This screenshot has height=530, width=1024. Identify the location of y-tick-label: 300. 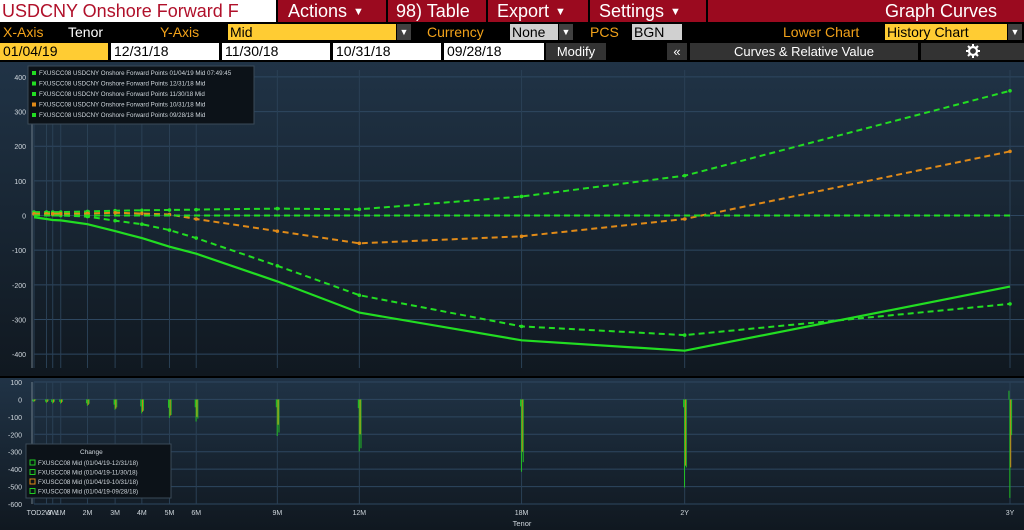
(20, 113).